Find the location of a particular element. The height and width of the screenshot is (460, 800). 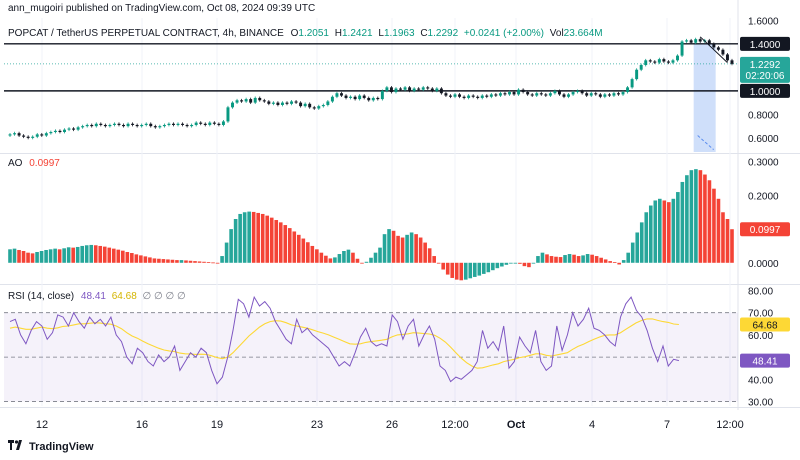

level-tag-1000: 1.0000 is located at coordinates (765, 90).